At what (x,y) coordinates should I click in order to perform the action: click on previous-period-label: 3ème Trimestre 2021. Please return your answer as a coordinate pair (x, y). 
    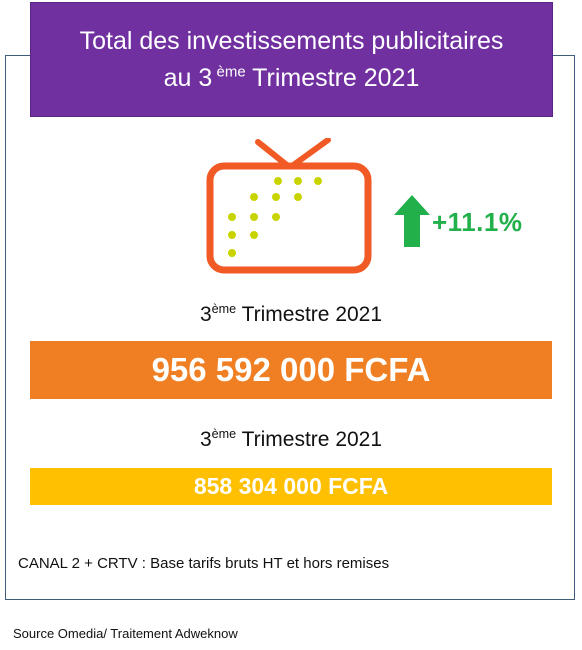
    Looking at the image, I should click on (291, 440).